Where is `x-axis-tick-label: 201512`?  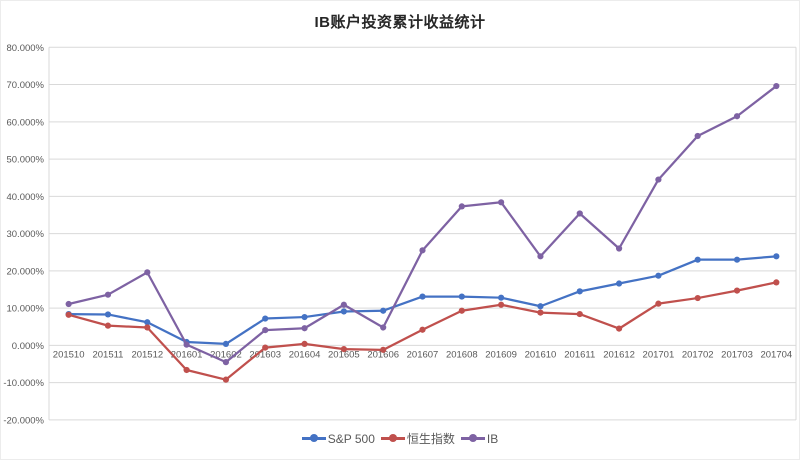 x-axis-tick-label: 201512 is located at coordinates (147, 354).